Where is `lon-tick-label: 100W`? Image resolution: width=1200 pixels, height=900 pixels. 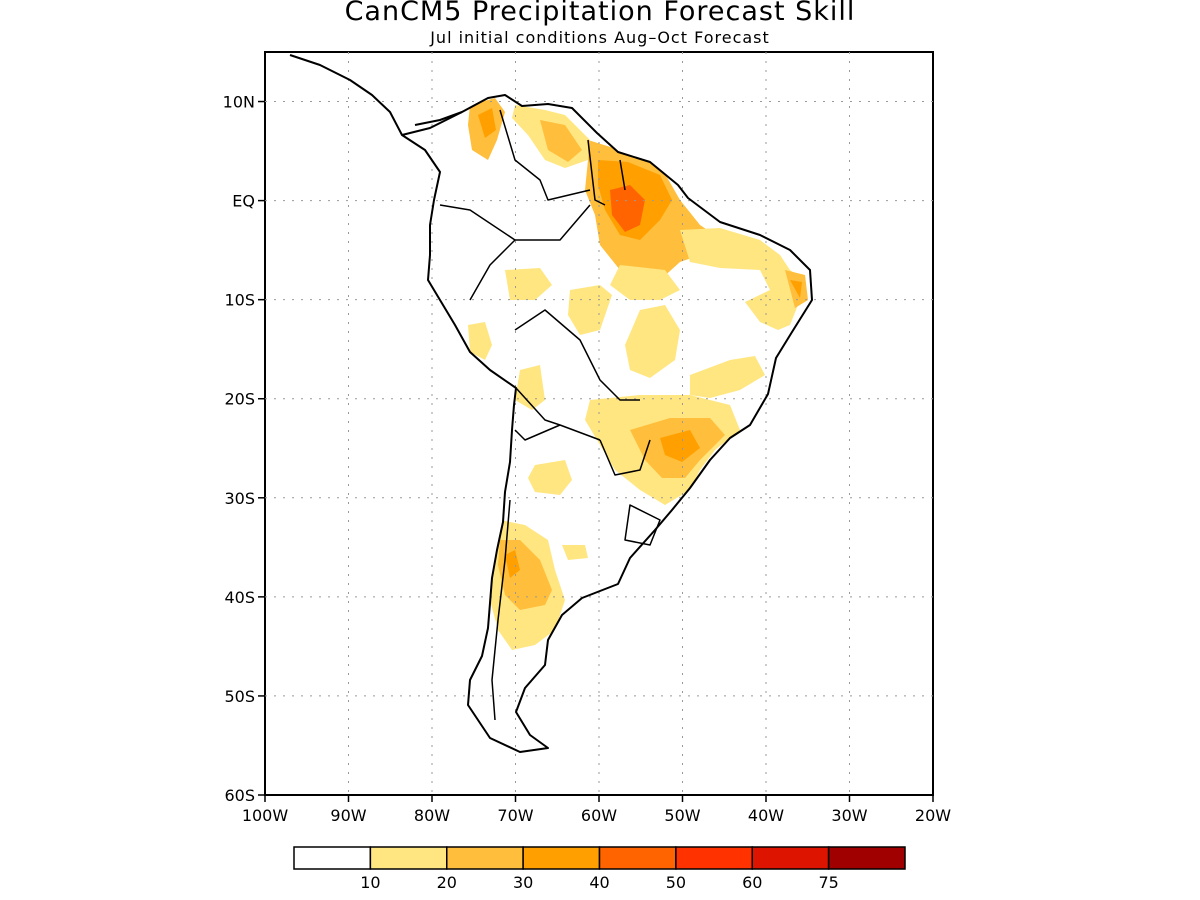
lon-tick-label: 100W is located at coordinates (265, 815).